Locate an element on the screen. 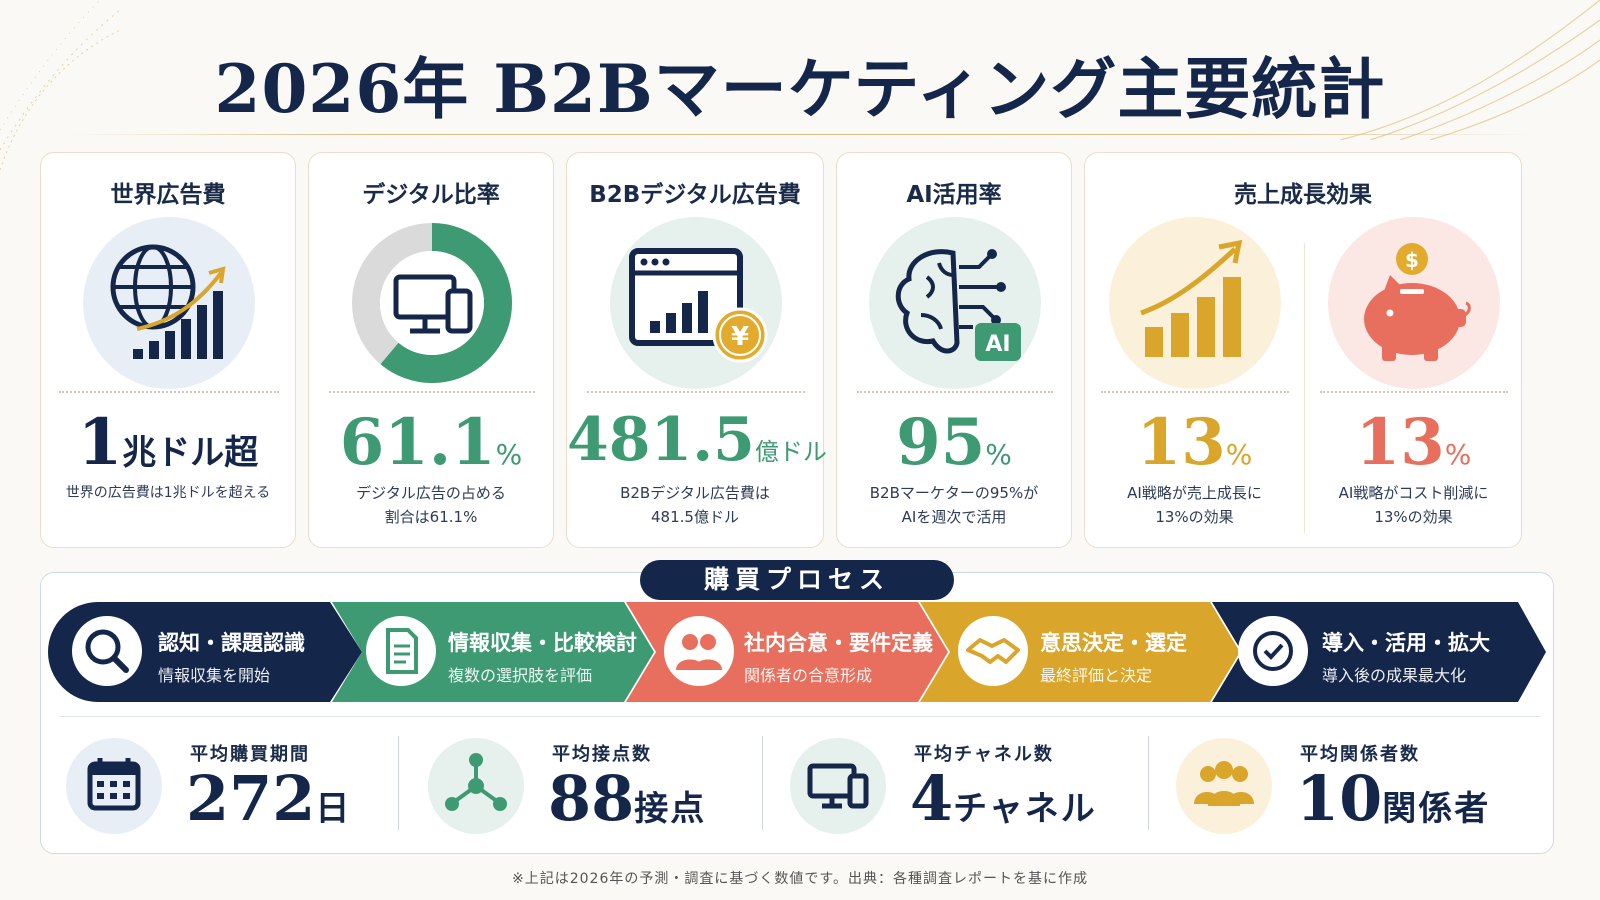 The height and width of the screenshot is (900, 1600). stage-title: 意思決定・選定 is located at coordinates (1113, 643).